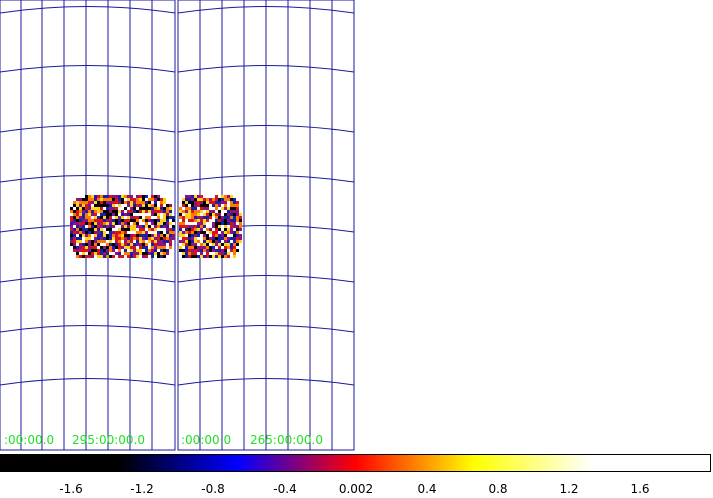 This screenshot has width=713, height=498. What do you see at coordinates (285, 489) in the screenshot?
I see `colorbar-tick: -0.4` at bounding box center [285, 489].